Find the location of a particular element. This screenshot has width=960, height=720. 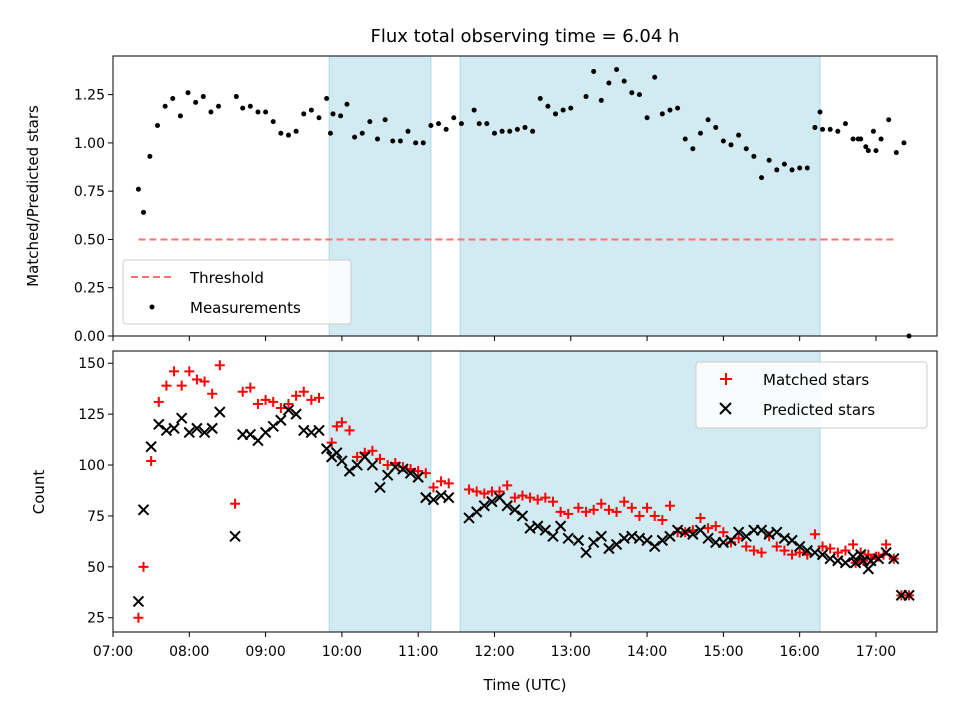

top-x-ticks is located at coordinates (494, 338).